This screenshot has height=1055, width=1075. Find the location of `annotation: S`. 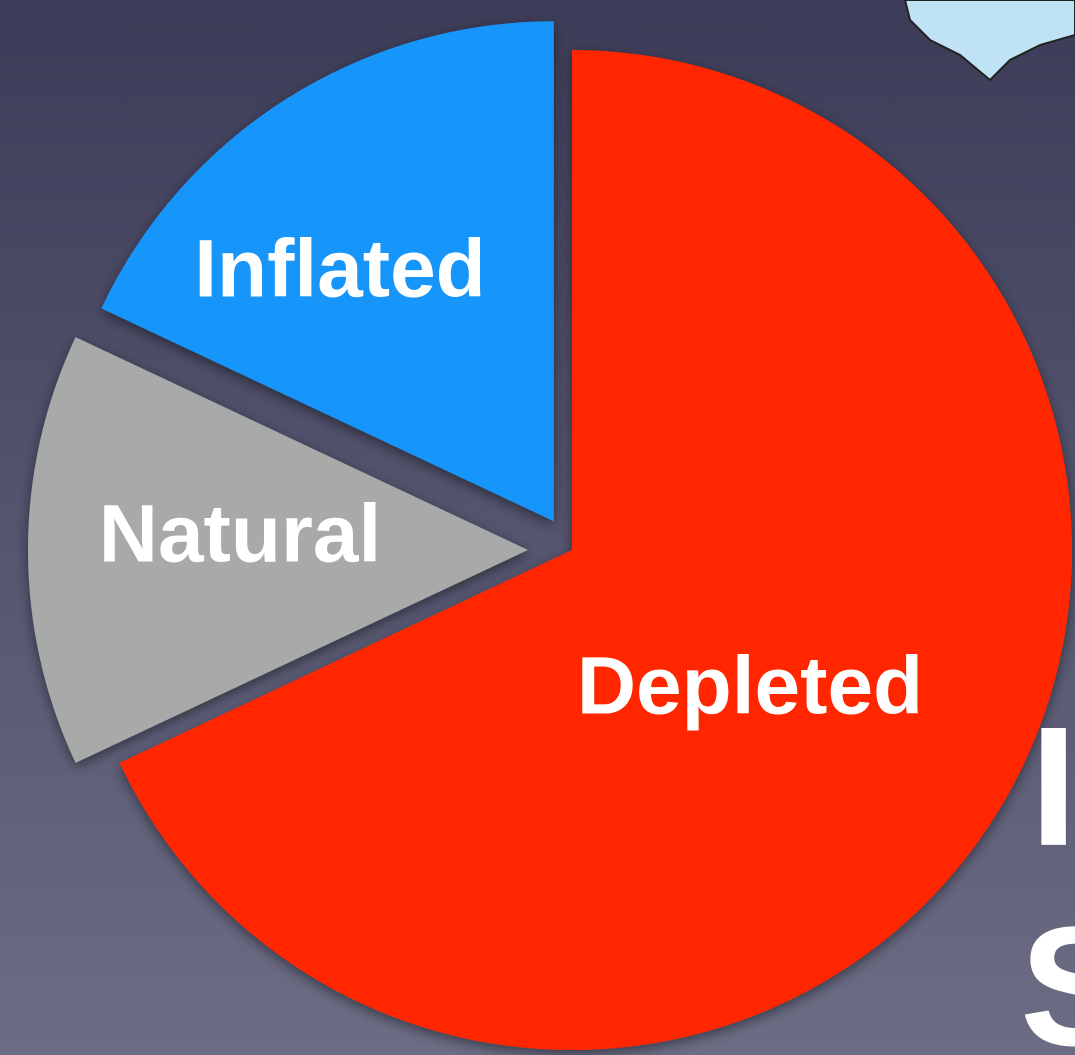

annotation: S is located at coordinates (1047, 973).